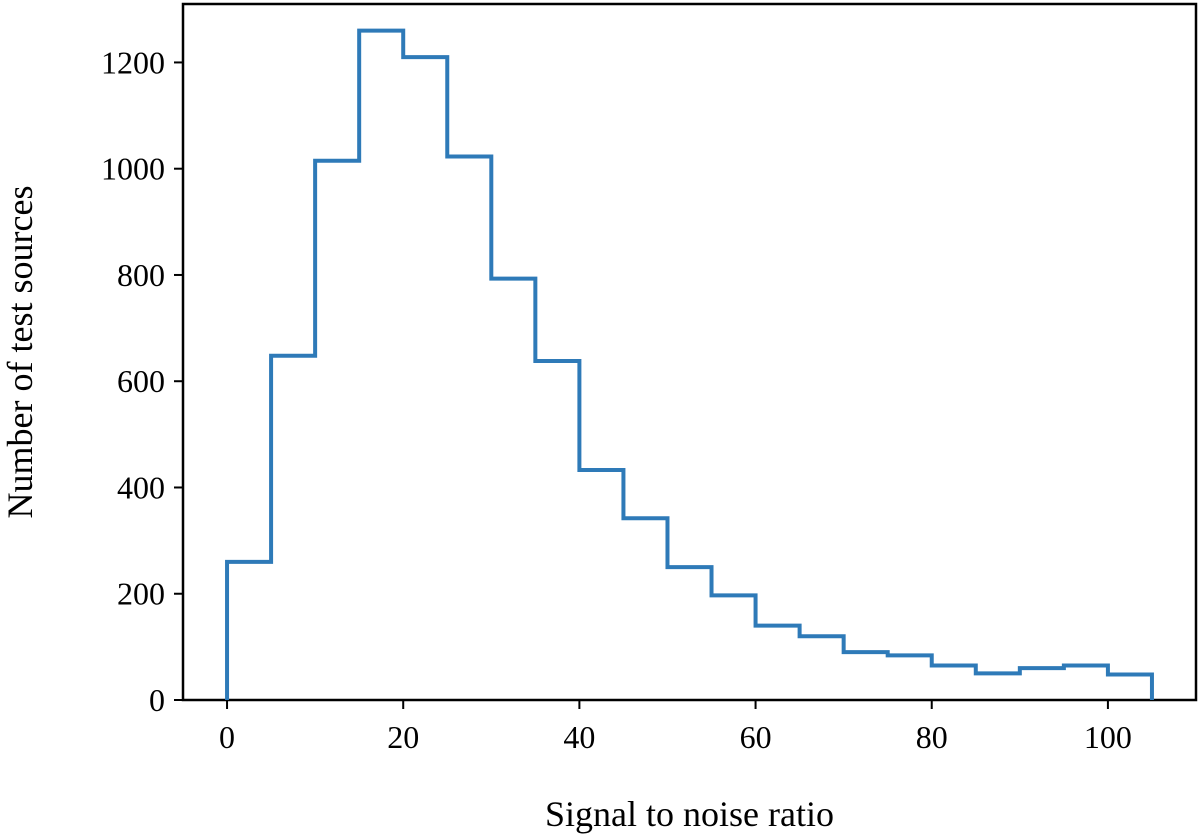 This screenshot has width=1200, height=838. Describe the element at coordinates (932, 737) in the screenshot. I see `x-tick-label: 80` at that location.